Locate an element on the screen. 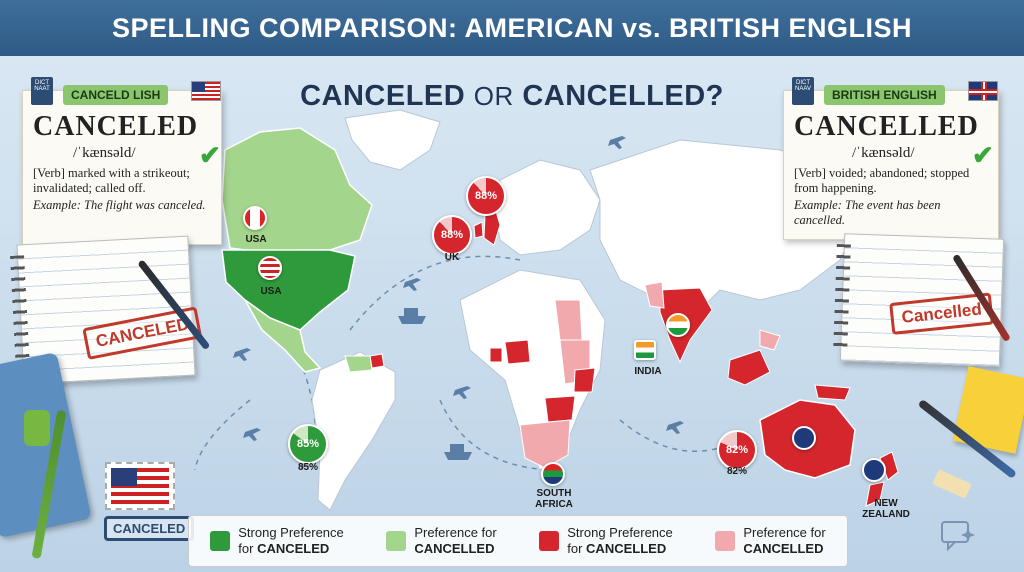 The width and height of the screenshot is (1024, 572). legend-item-strong-canceled: Strong Preference for CANCELED is located at coordinates (277, 541).